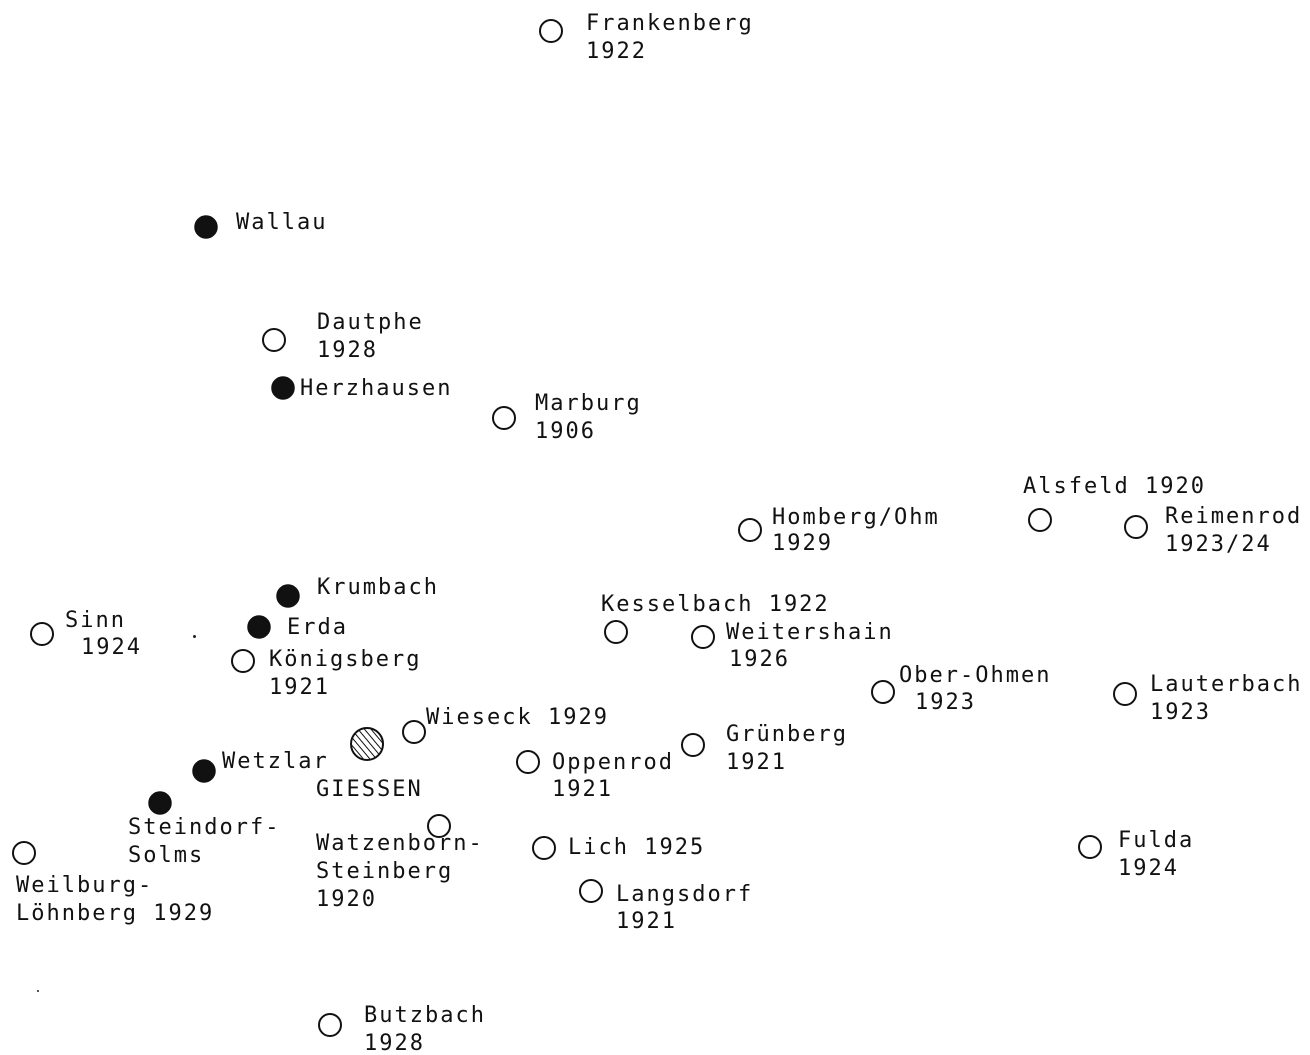 The image size is (1310, 1055). I want to click on herzhausen-filled-dot-icon, so click(283, 388).